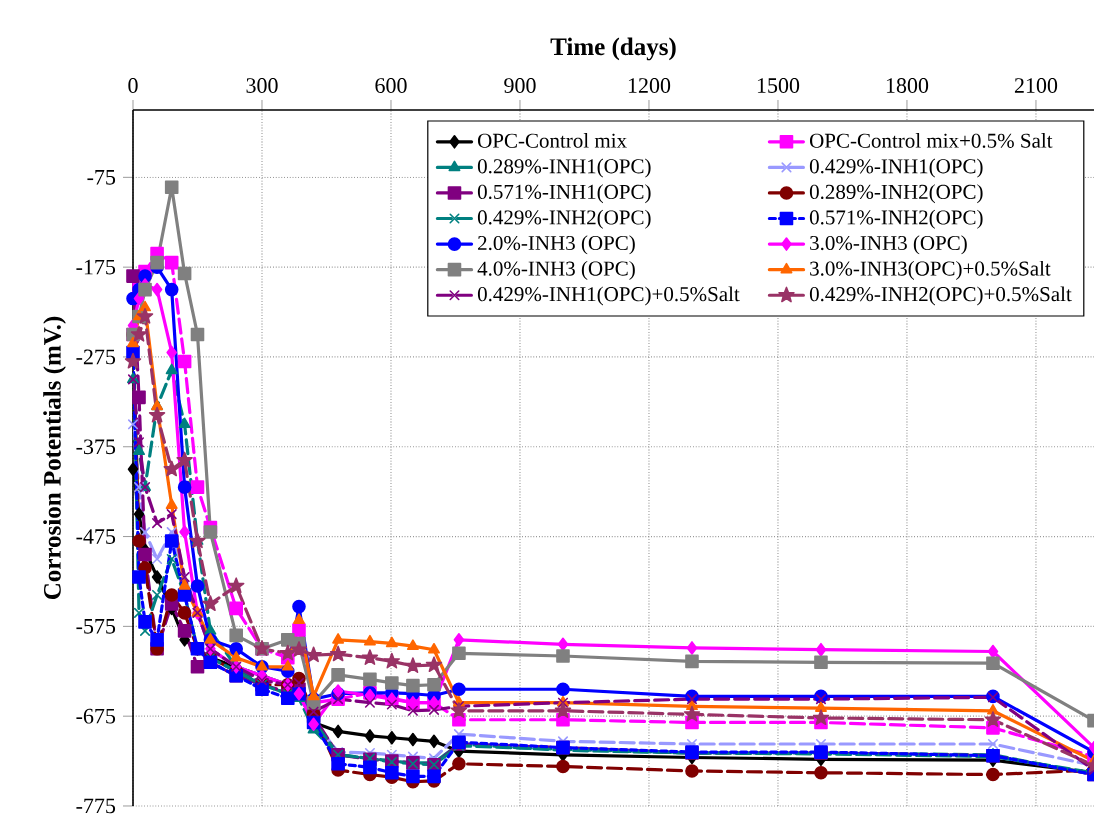 This screenshot has height=818, width=1094. What do you see at coordinates (564, 194) in the screenshot?
I see `legend-label: 0.571%-INH1(OPC)` at bounding box center [564, 194].